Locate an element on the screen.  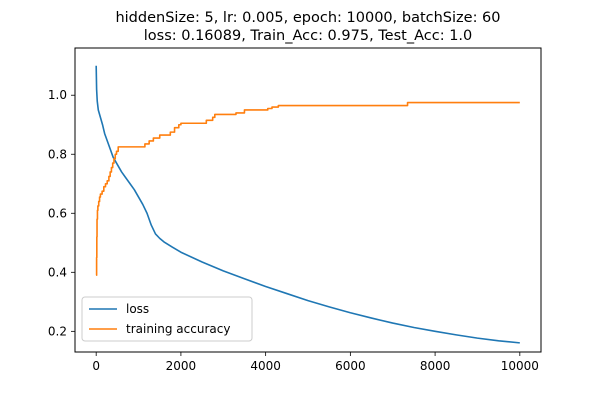
legend-label-training-accuracy: training accuracy is located at coordinates (178, 329).